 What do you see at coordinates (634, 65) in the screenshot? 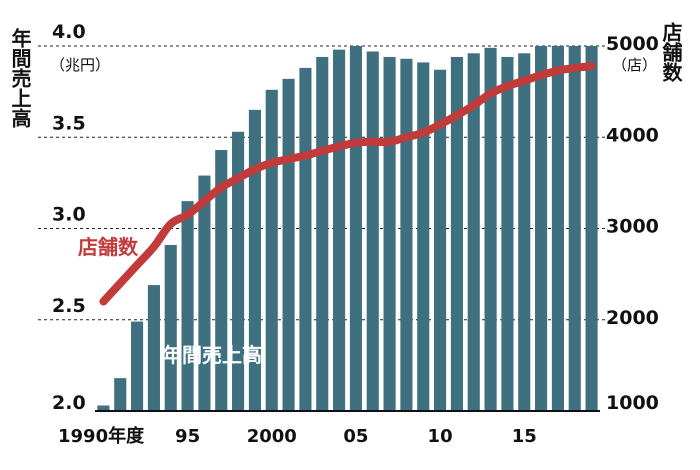
I see `right-axis-unit: （店）` at bounding box center [634, 65].